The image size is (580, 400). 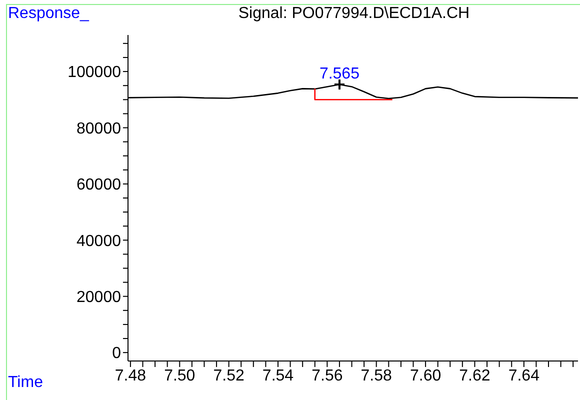 What do you see at coordinates (99, 297) in the screenshot?
I see `y-tick-label: 20000` at bounding box center [99, 297].